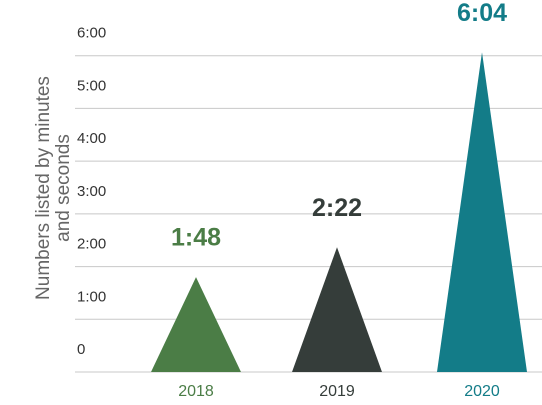 This screenshot has height=405, width=542. I want to click on x-tick-label: 2020, so click(482, 391).